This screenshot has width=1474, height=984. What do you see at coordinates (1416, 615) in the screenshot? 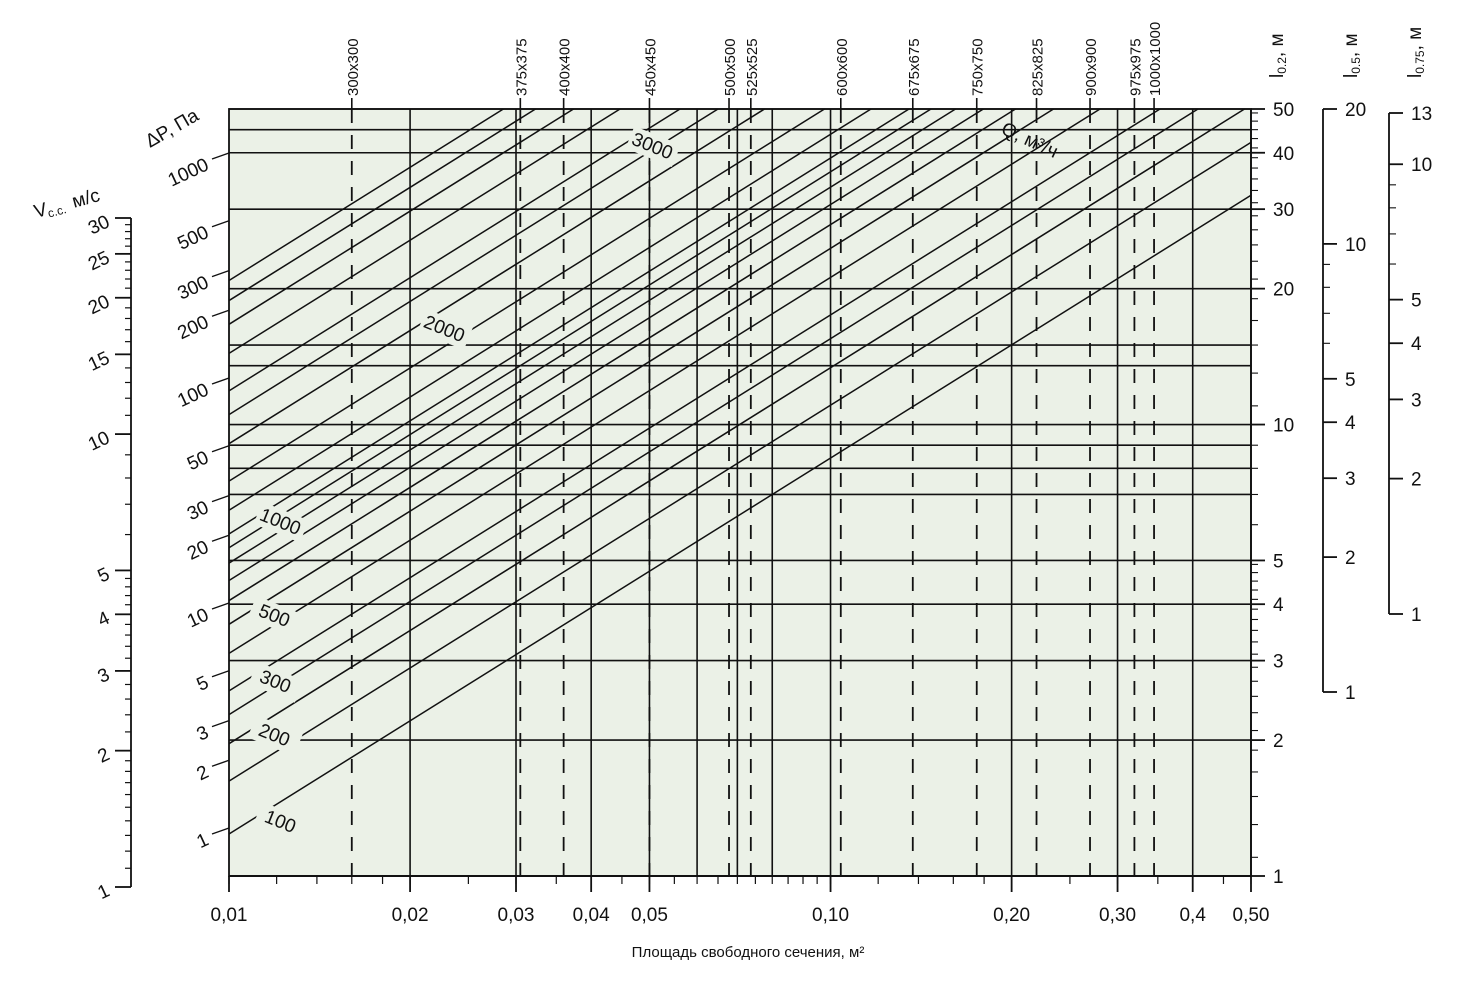
I see `throw-axis-tick-label: 1` at bounding box center [1416, 615].